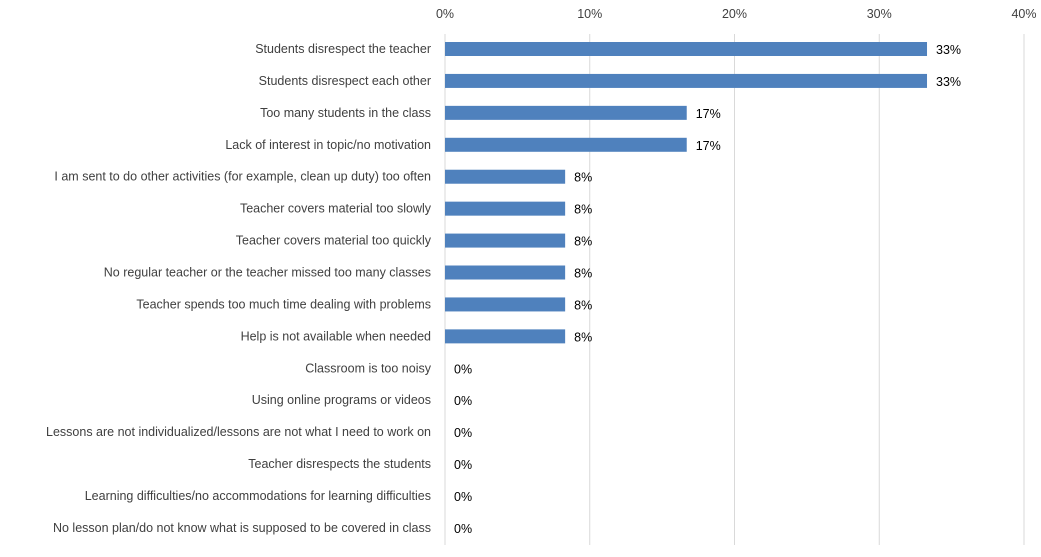  What do you see at coordinates (879, 14) in the screenshot?
I see `x-tick-label: 30%` at bounding box center [879, 14].